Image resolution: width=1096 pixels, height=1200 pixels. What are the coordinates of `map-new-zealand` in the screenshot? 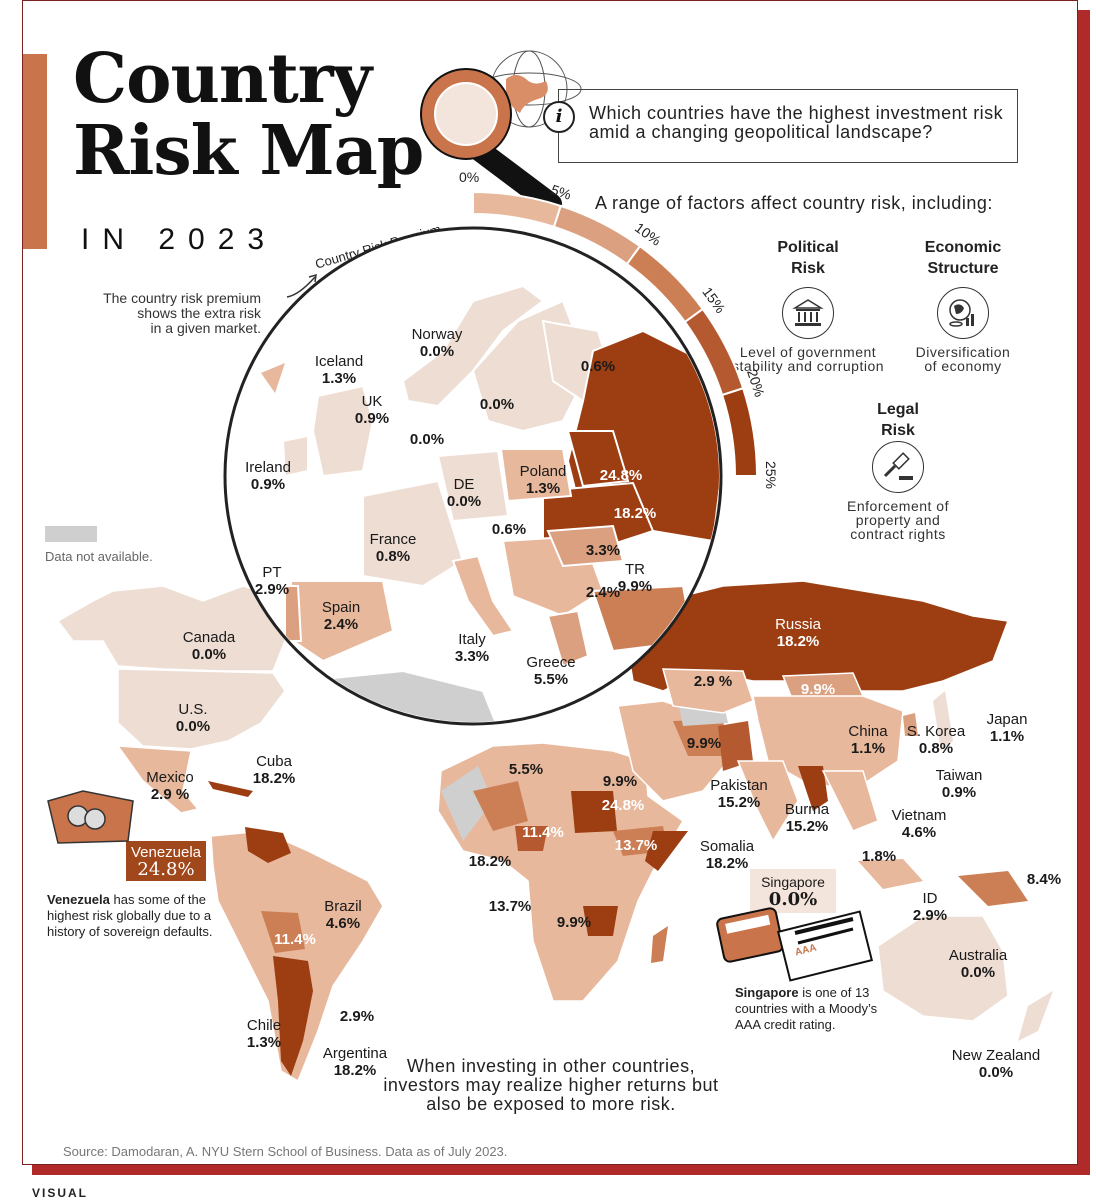 It's located at (1035, 1016).